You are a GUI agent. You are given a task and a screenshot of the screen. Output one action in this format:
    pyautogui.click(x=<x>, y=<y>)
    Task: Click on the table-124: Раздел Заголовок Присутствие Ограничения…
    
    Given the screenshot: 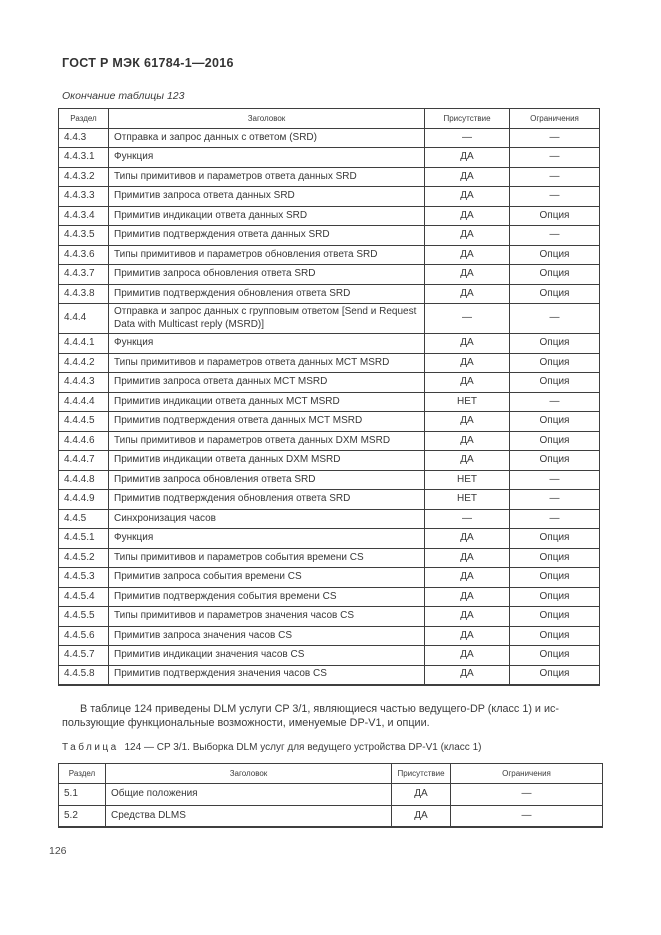 What is the action you would take?
    pyautogui.click(x=330, y=795)
    